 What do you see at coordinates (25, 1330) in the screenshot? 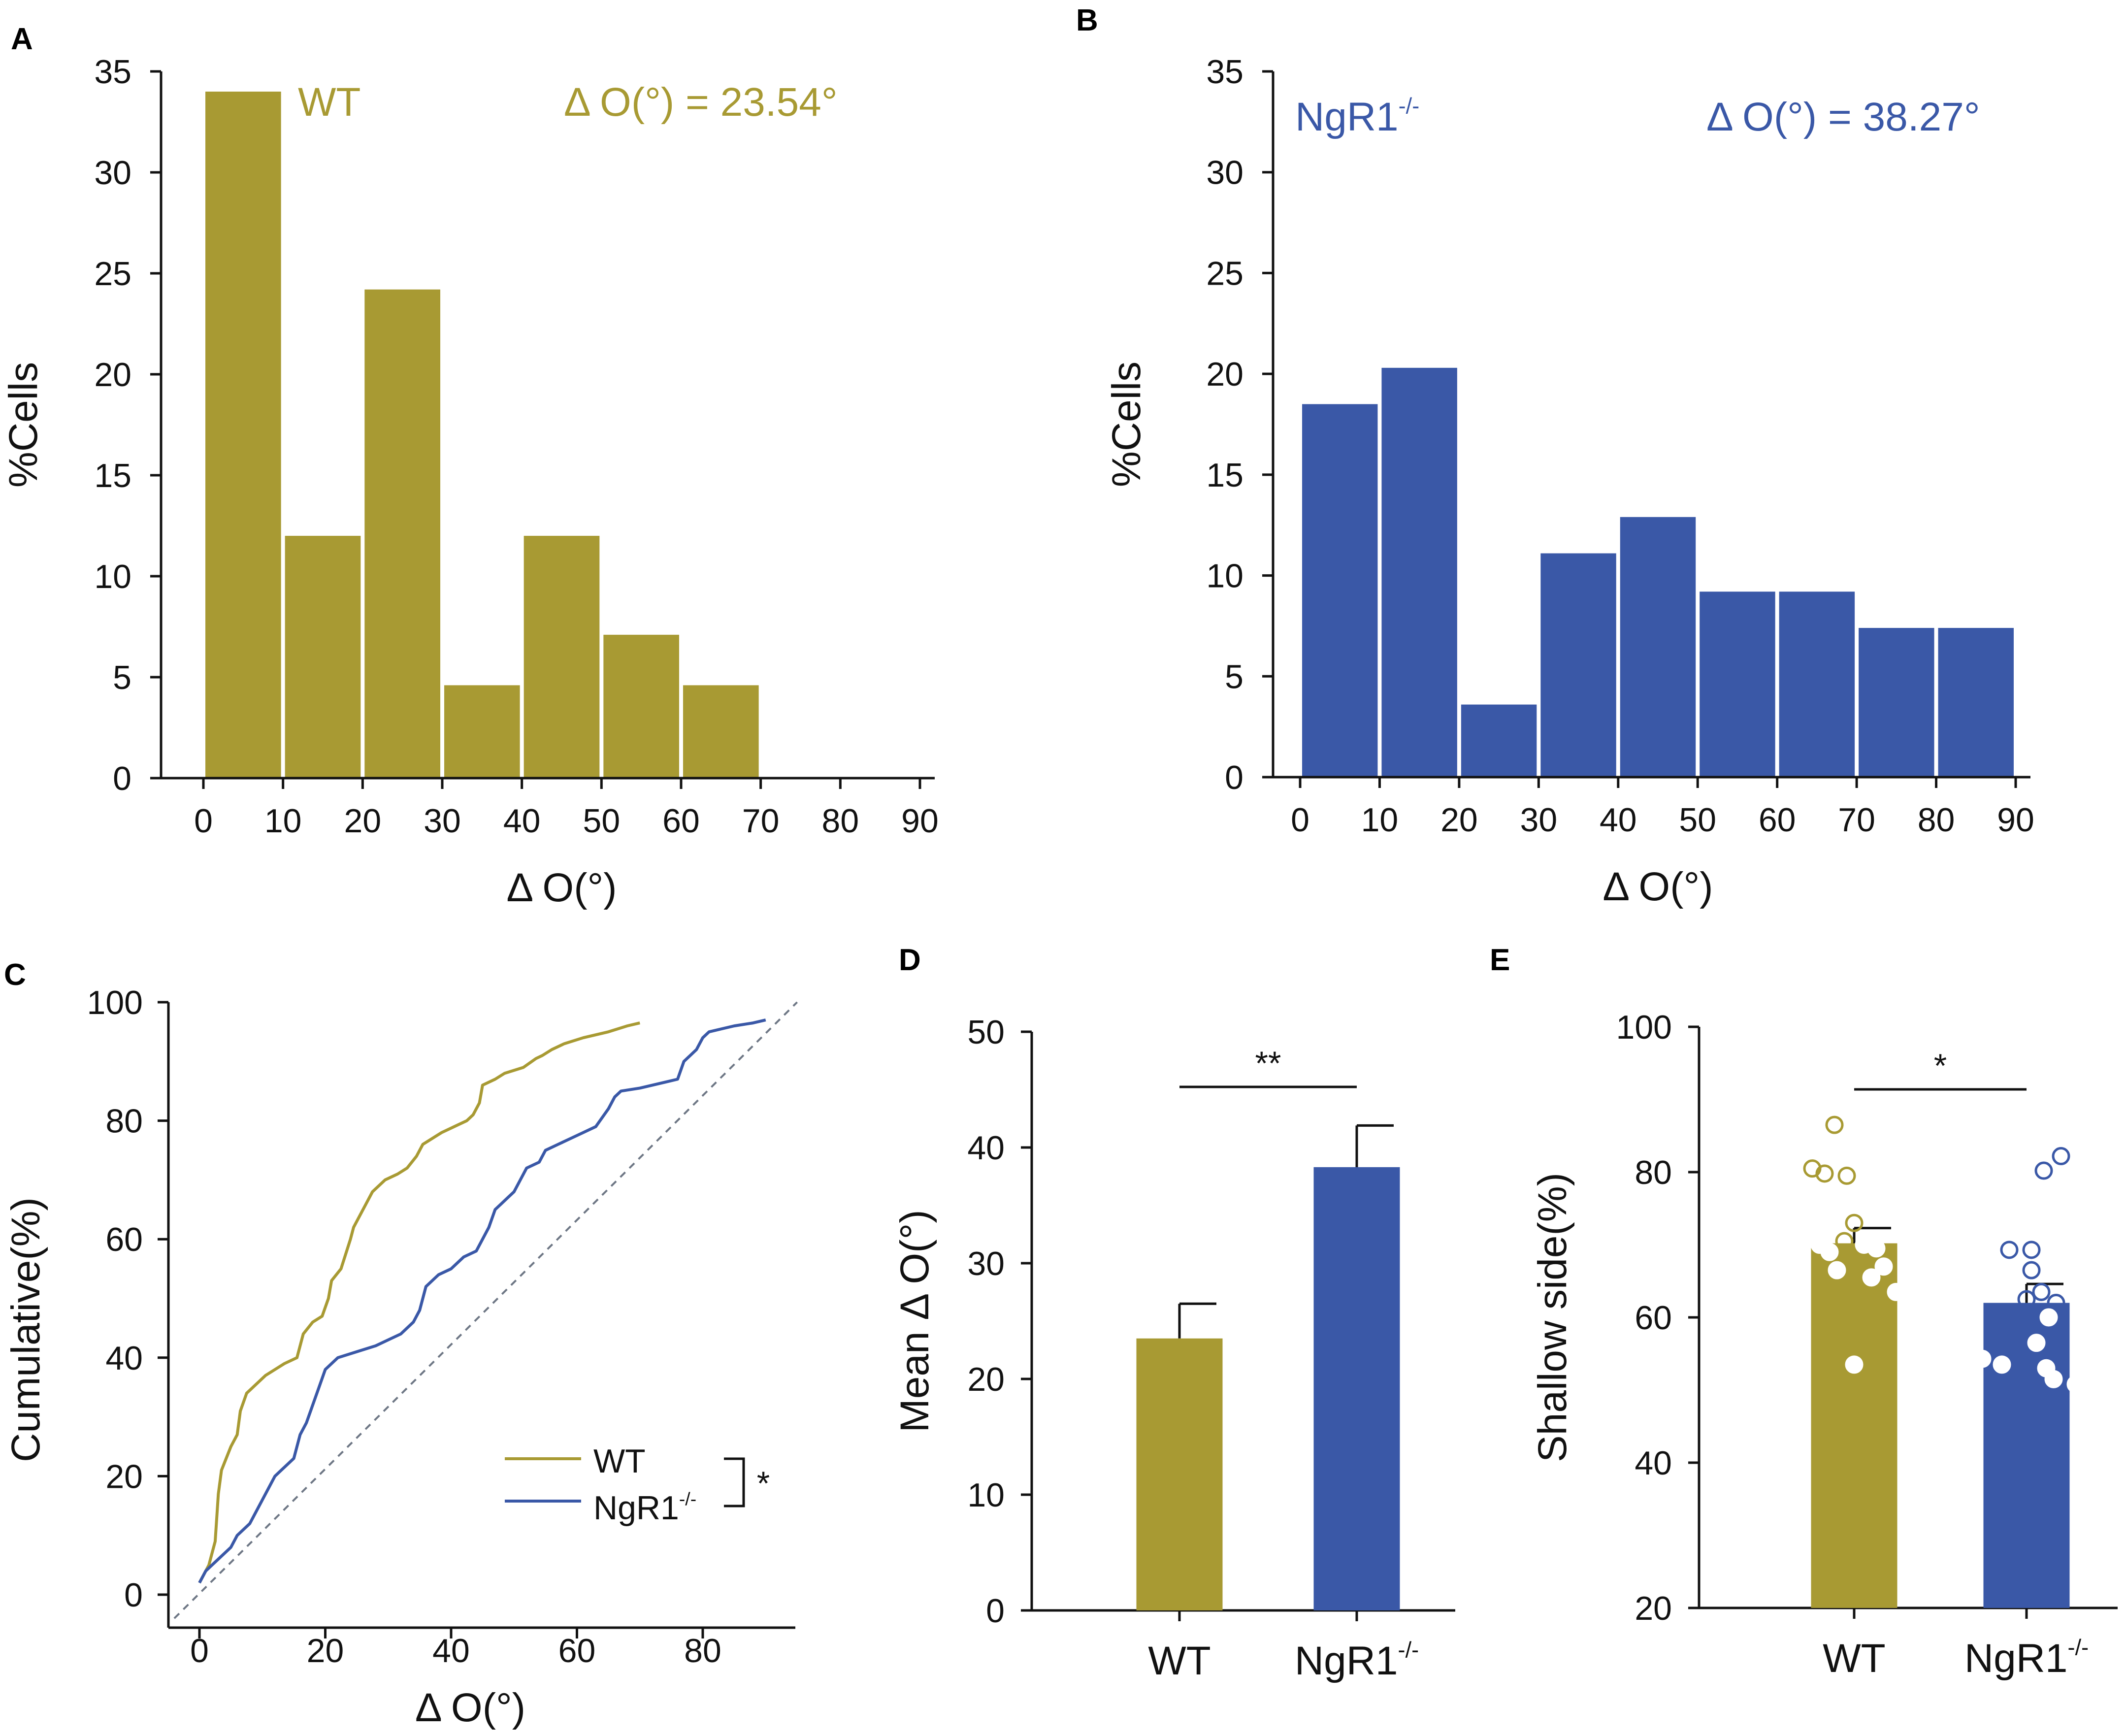
I see `y-axis-label: Cumulative(%)` at bounding box center [25, 1330].